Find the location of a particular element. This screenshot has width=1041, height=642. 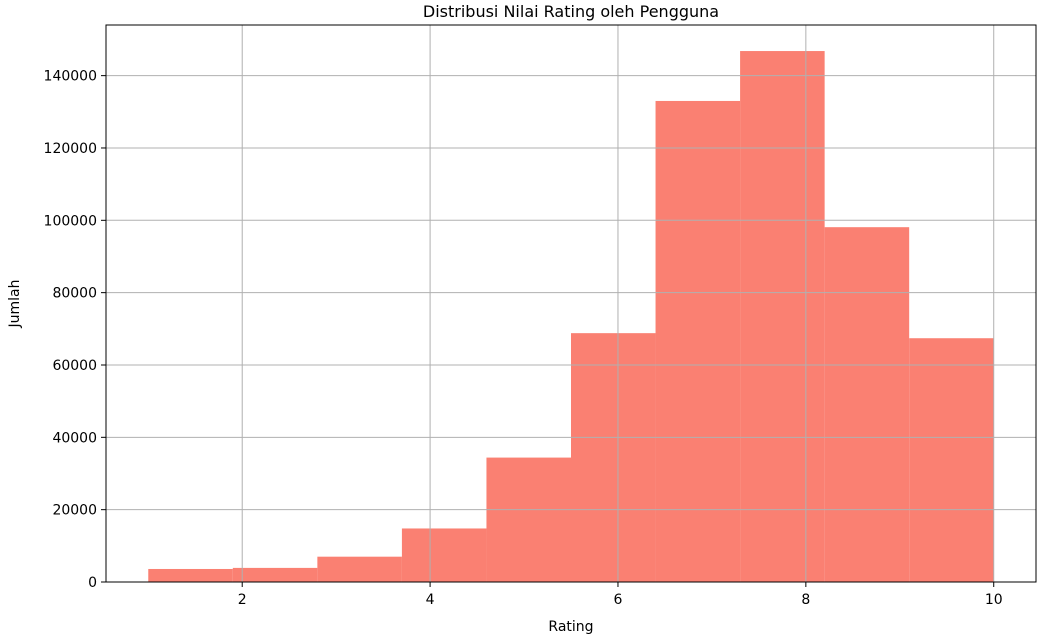

y-tick-label: 80000 is located at coordinates (74, 294).